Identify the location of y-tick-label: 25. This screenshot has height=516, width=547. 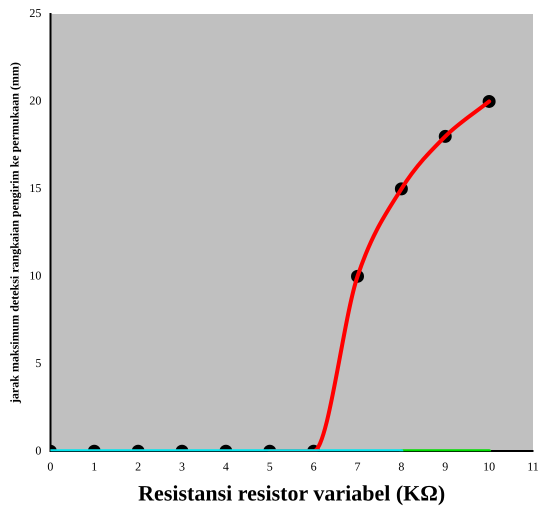
(35, 13).